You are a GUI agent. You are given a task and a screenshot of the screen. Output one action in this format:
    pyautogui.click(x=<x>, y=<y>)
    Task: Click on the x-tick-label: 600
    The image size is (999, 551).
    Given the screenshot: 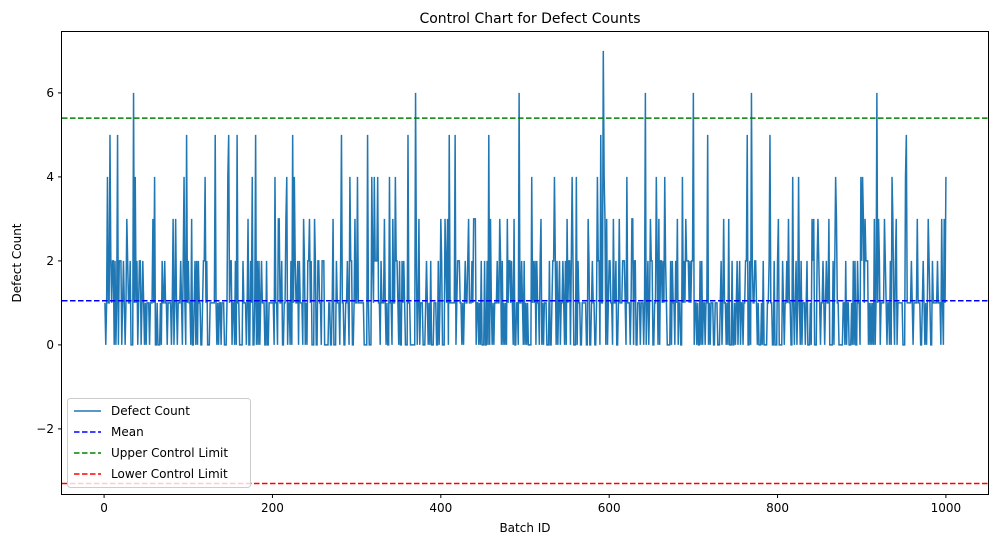 What is the action you would take?
    pyautogui.click(x=609, y=508)
    